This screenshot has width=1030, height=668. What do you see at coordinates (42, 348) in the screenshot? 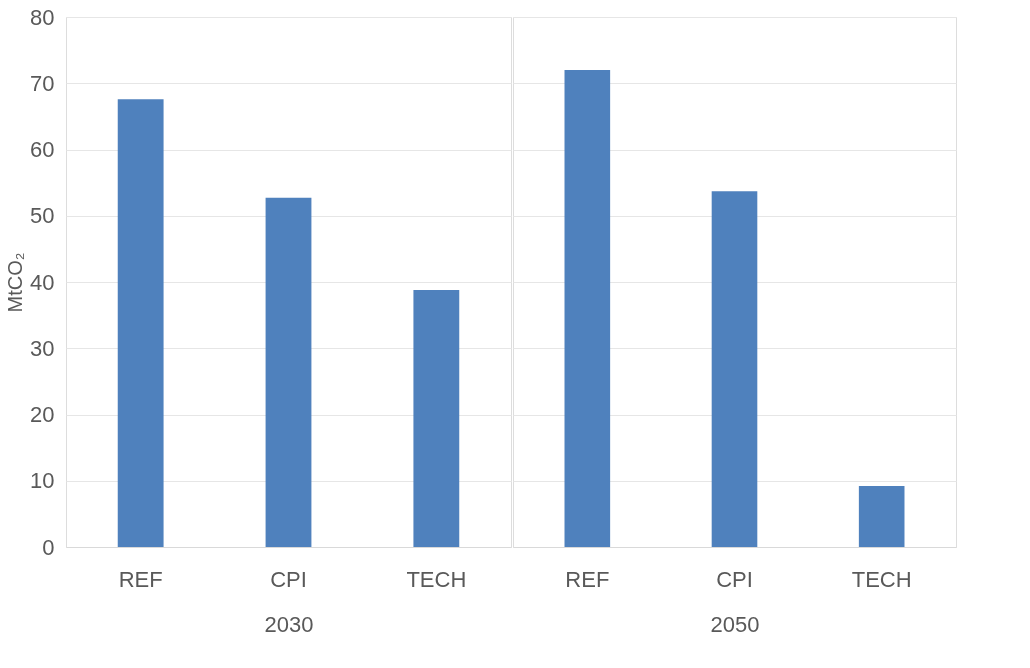
I see `y-tick-label: 30` at bounding box center [42, 348].